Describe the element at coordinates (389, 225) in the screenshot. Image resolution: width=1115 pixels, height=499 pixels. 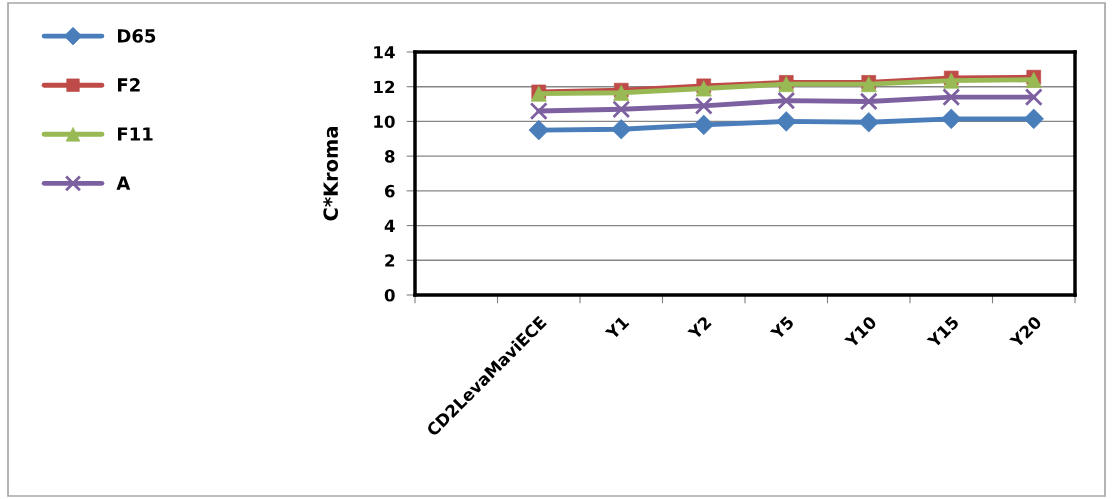
I see `y-tick-label: 4` at that location.